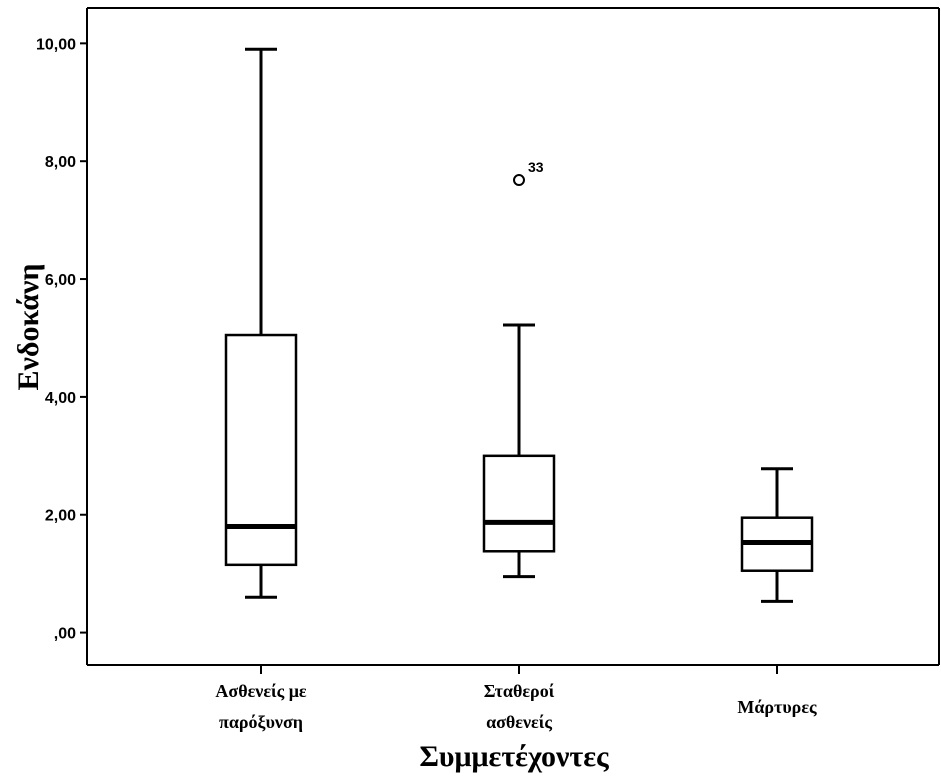 The height and width of the screenshot is (778, 941). Describe the element at coordinates (60, 516) in the screenshot. I see `y-tick-label: 2,00` at that location.